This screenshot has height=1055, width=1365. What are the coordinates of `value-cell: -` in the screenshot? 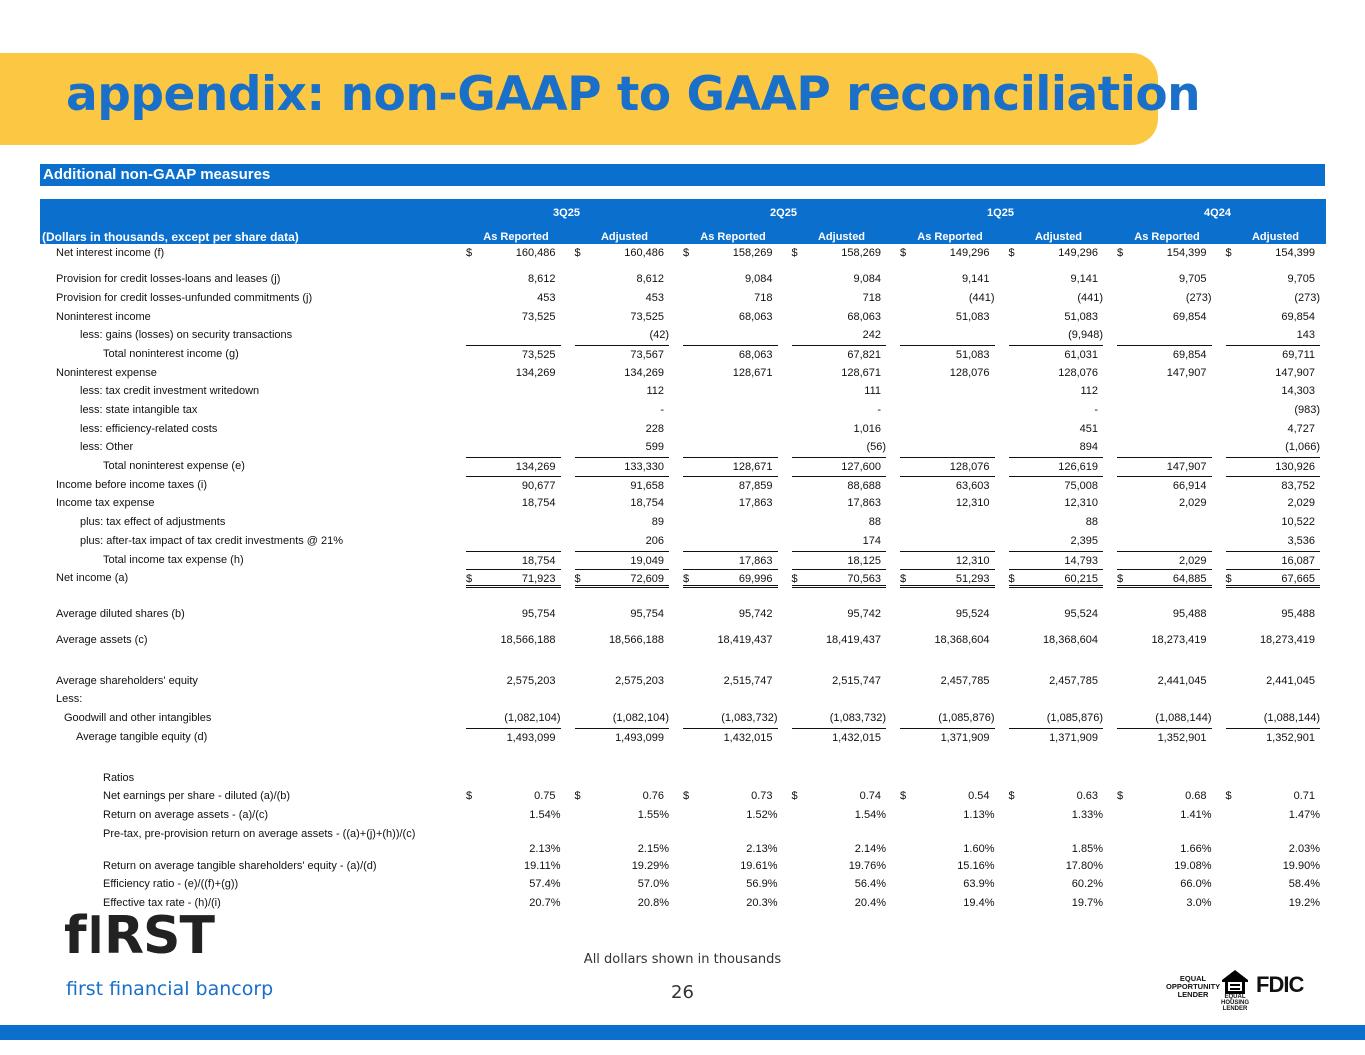 It's located at (1055, 410).